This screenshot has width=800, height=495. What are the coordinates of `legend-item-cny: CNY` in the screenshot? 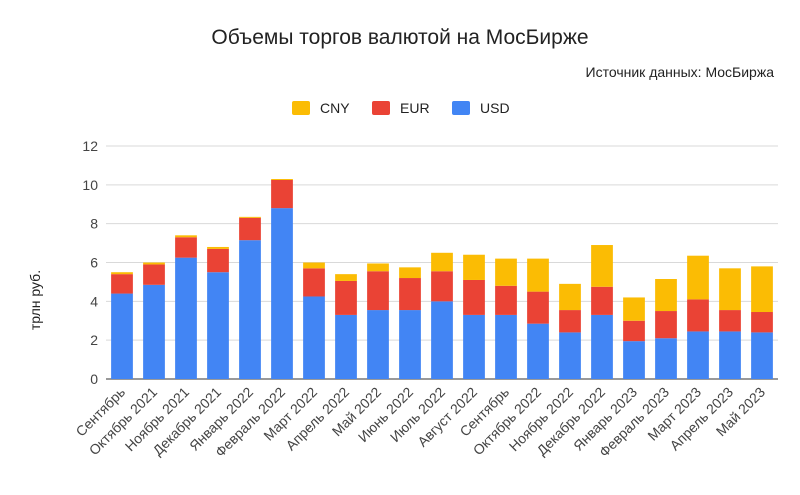 It's located at (321, 108).